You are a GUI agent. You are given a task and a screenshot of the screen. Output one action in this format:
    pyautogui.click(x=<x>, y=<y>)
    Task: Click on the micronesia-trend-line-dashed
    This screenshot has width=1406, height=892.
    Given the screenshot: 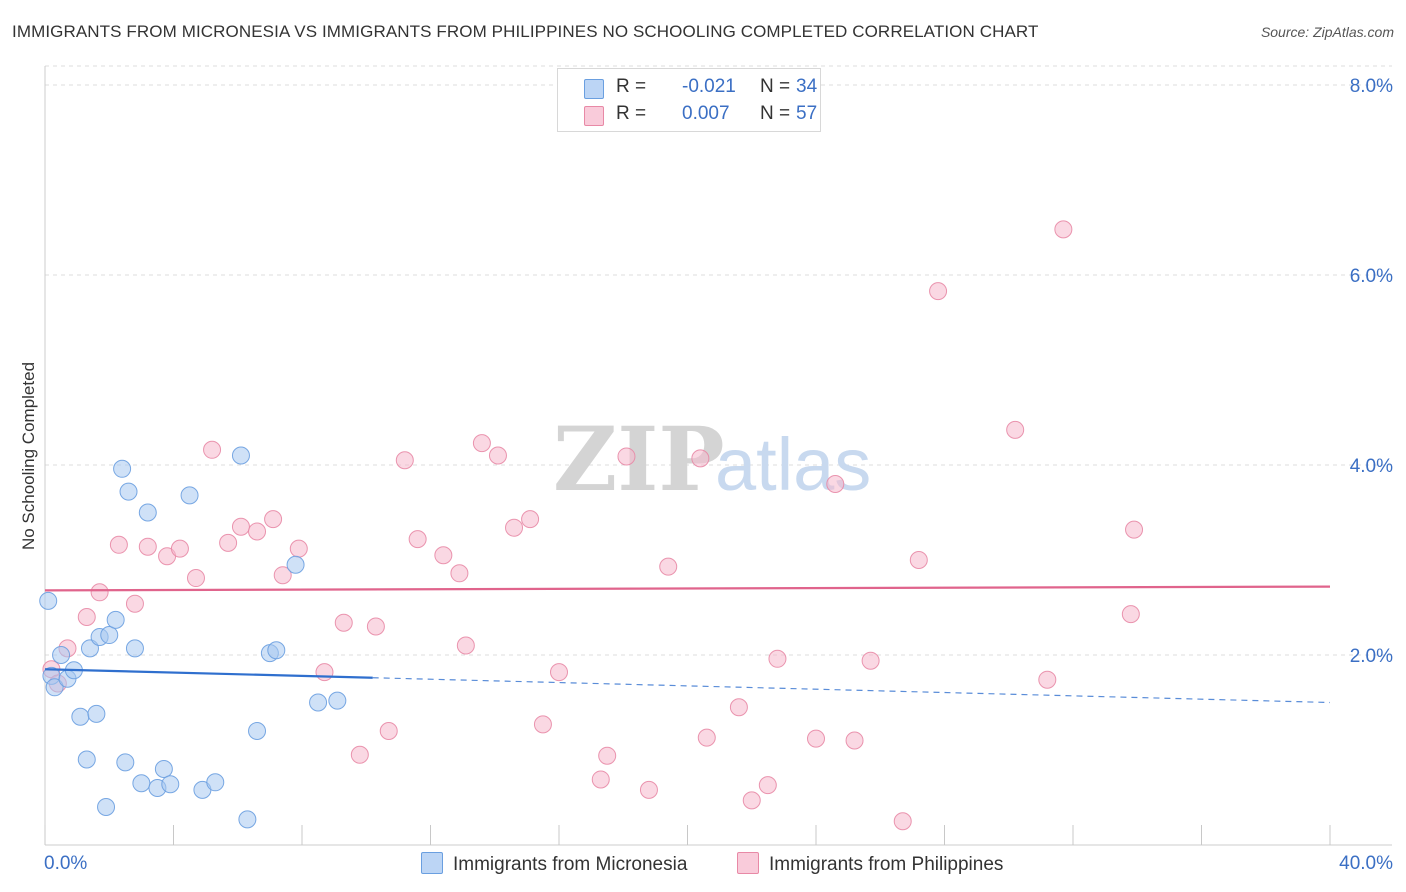 What is the action you would take?
    pyautogui.click(x=851, y=690)
    